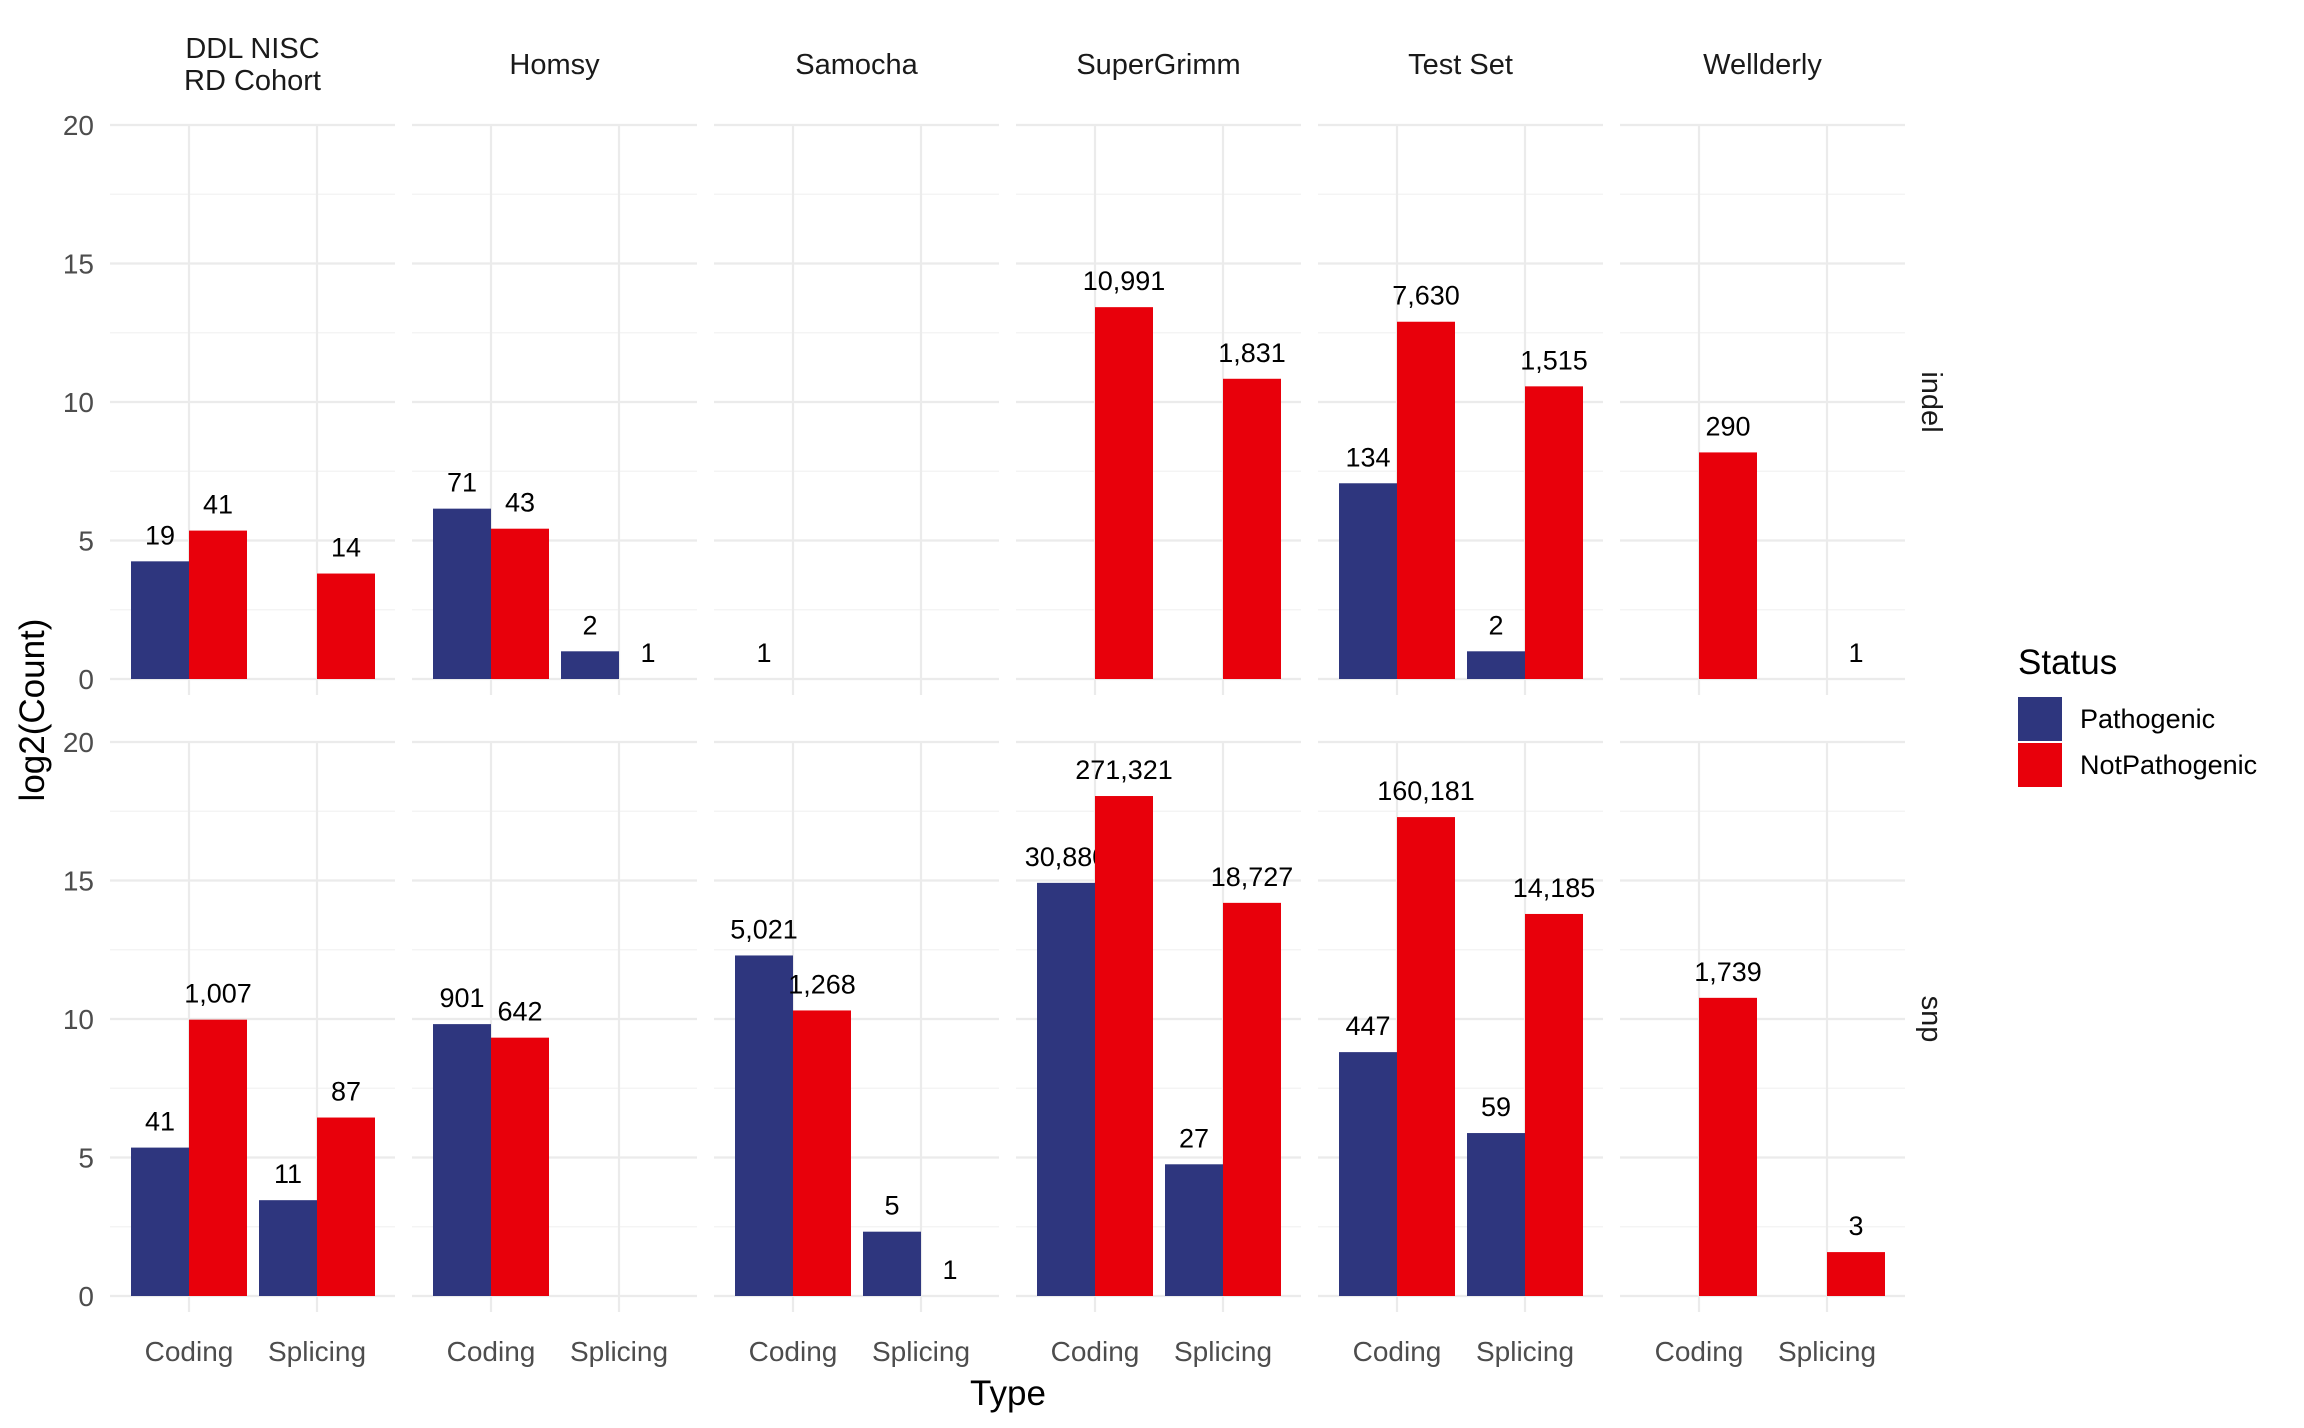  Describe the element at coordinates (218, 994) in the screenshot. I see `bar-label-snp-ddl-nisc-rd-cohort-coding-notpathogenic: 1,007` at that location.